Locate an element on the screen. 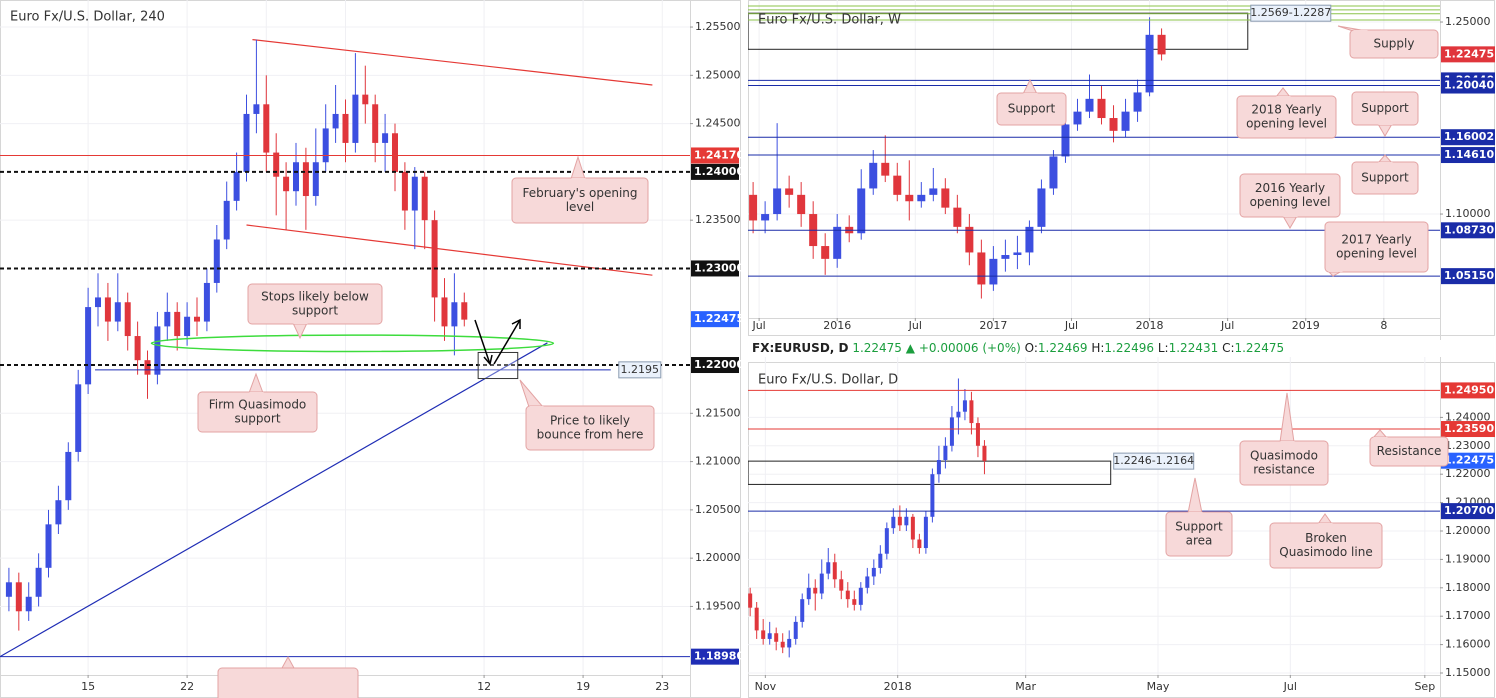  x-tick-label: Sep is located at coordinates (1424, 686).